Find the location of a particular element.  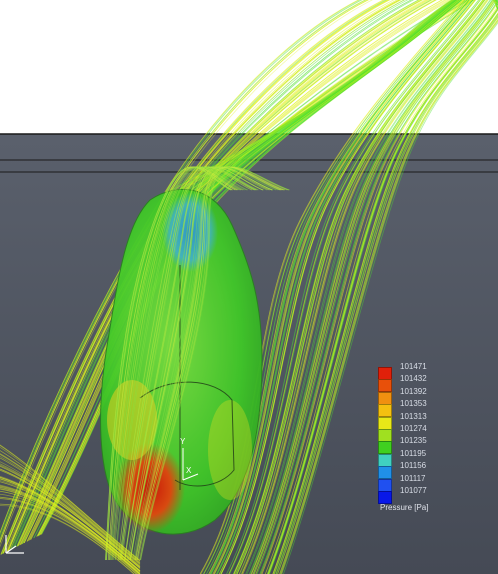

legend-tick-label: 101156 is located at coordinates (413, 466).